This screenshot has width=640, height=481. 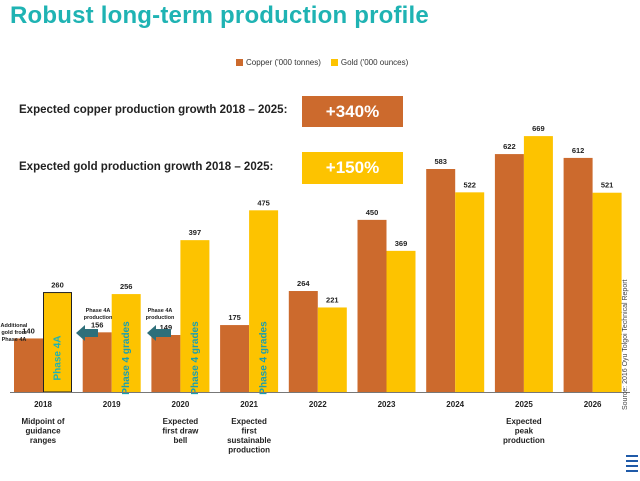 What do you see at coordinates (509, 273) in the screenshot?
I see `copper-bar-2025` at bounding box center [509, 273].